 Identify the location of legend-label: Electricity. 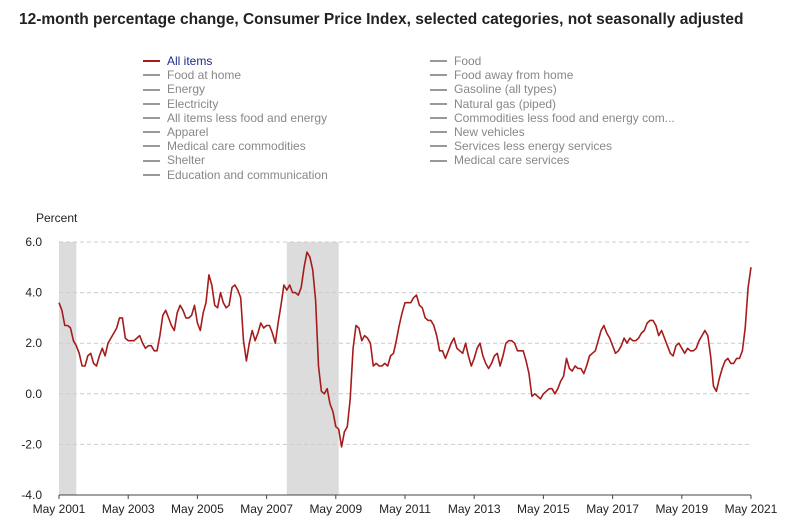
(193, 103).